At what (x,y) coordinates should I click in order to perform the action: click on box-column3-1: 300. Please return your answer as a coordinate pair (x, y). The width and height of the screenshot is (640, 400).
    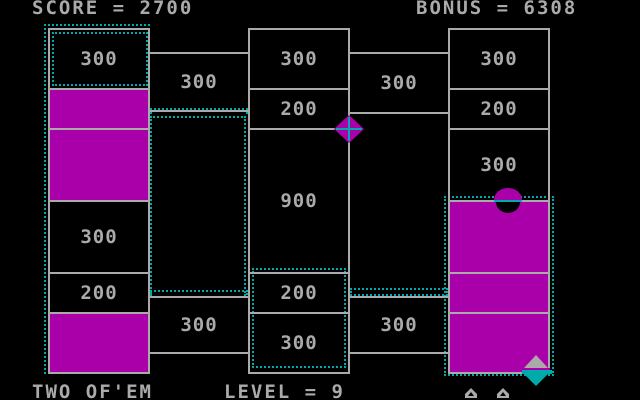
    Looking at the image, I should click on (499, 59).